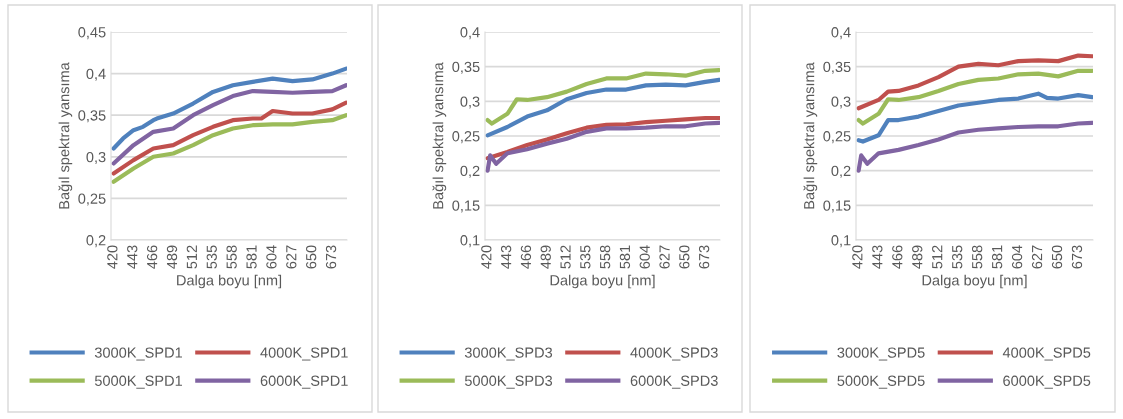 This screenshot has width=1123, height=419. I want to click on legend-label: 3000K_SPD5, so click(881, 354).